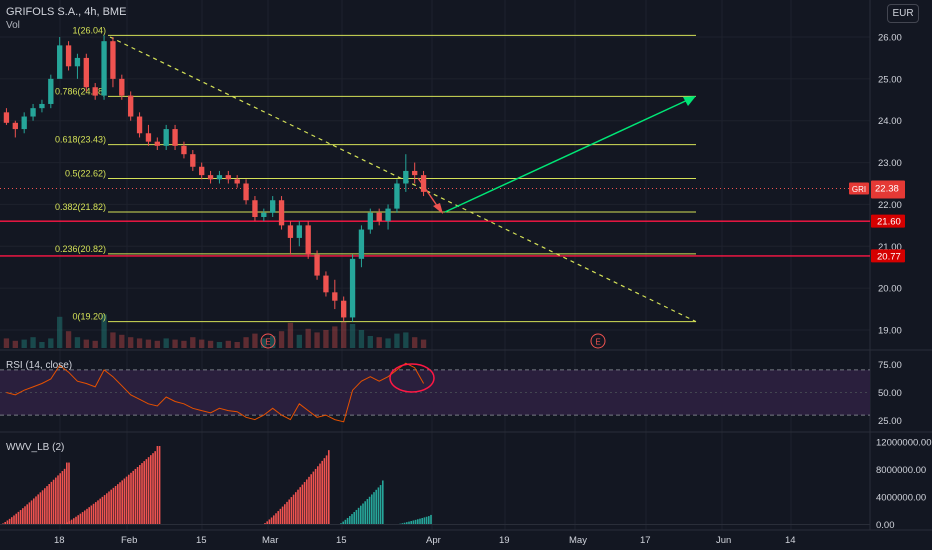  I want to click on time-axis-label: Jun, so click(723, 540).